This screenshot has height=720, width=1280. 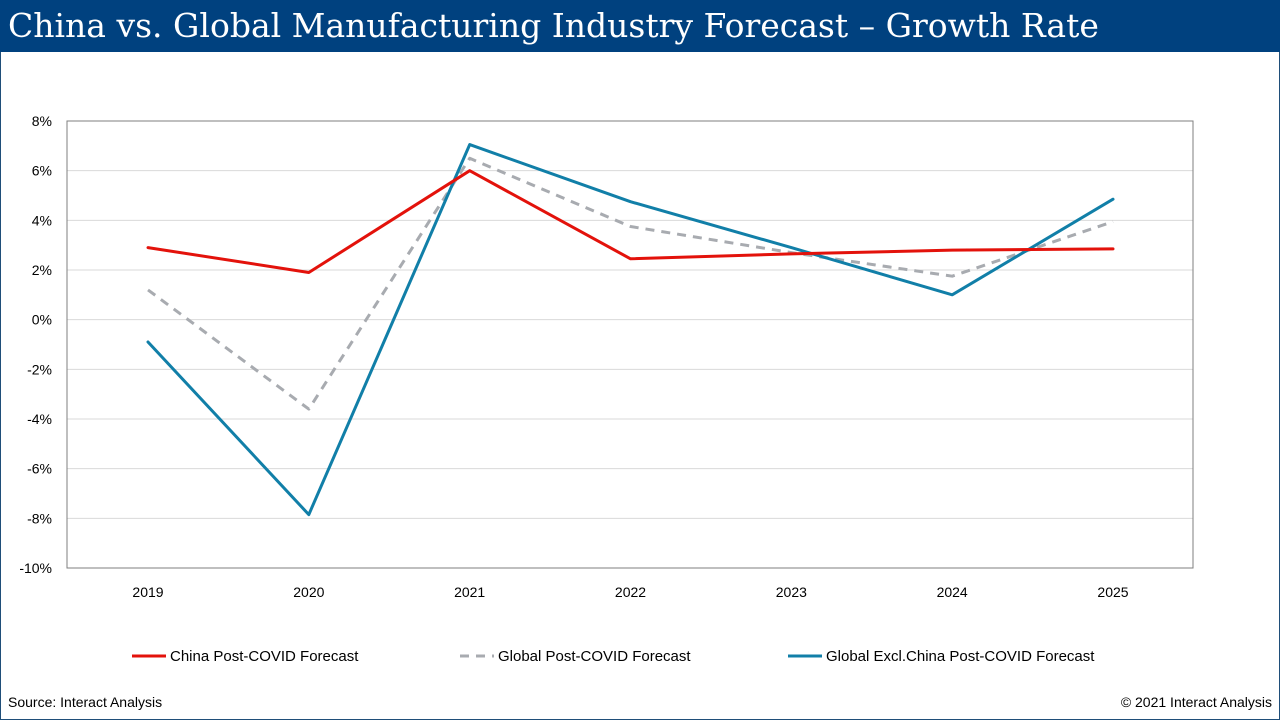 I want to click on x-tick-label: 2024, so click(x=952, y=592).